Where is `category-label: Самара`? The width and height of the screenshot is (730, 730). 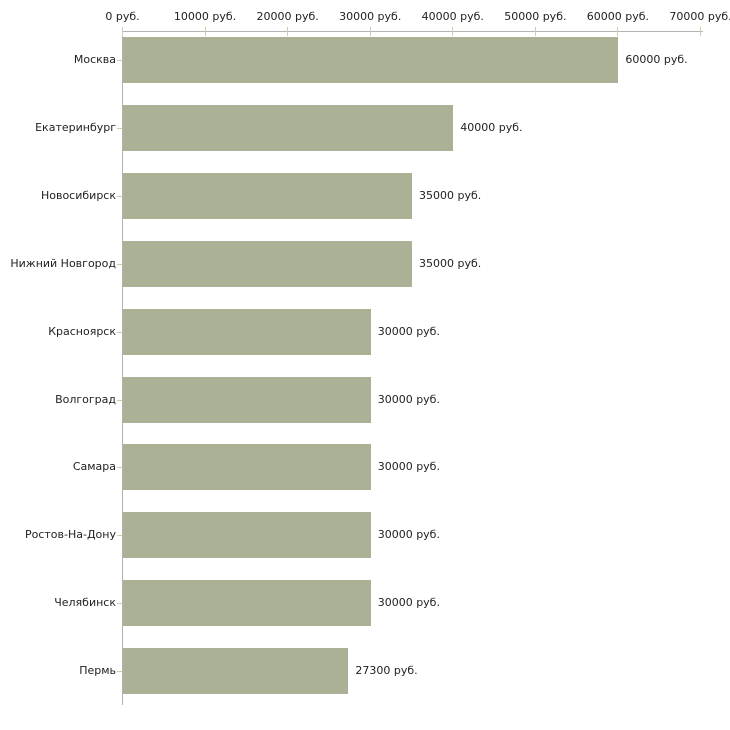 category-label: Самара is located at coordinates (94, 467).